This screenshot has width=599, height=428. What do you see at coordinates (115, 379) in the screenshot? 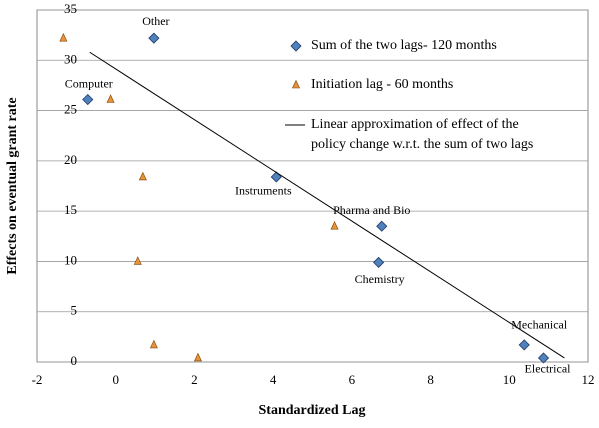
I see `x-tick-label: 0` at bounding box center [115, 379].